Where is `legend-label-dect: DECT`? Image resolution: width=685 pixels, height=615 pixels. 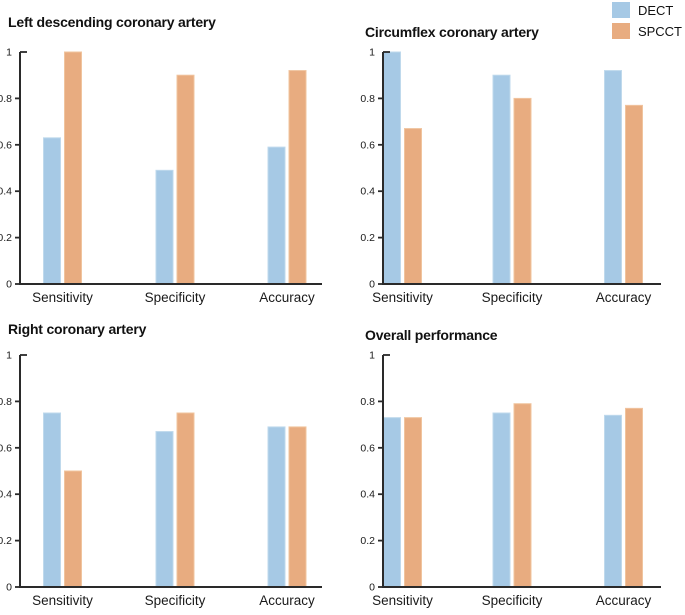 legend-label-dect: DECT is located at coordinates (655, 10).